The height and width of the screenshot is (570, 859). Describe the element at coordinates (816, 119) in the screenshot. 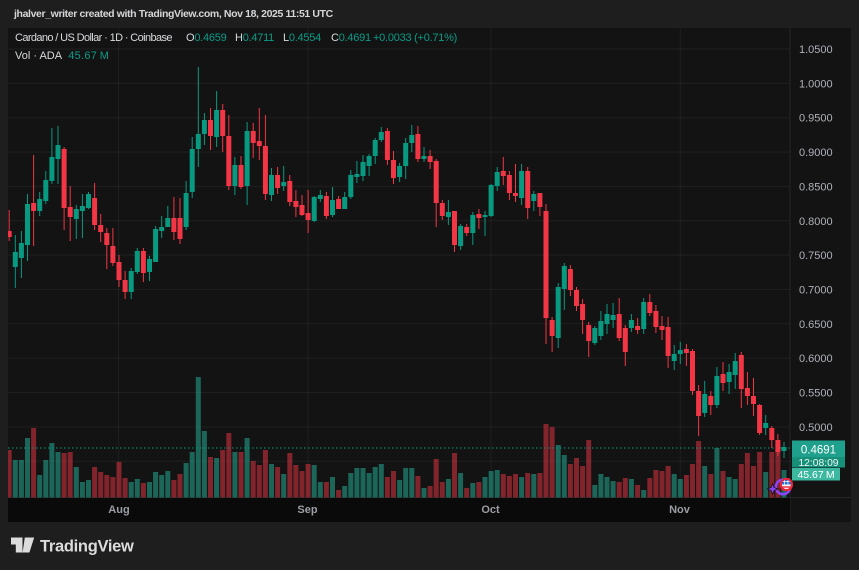

I see `svg-text: 0.9500` at that location.